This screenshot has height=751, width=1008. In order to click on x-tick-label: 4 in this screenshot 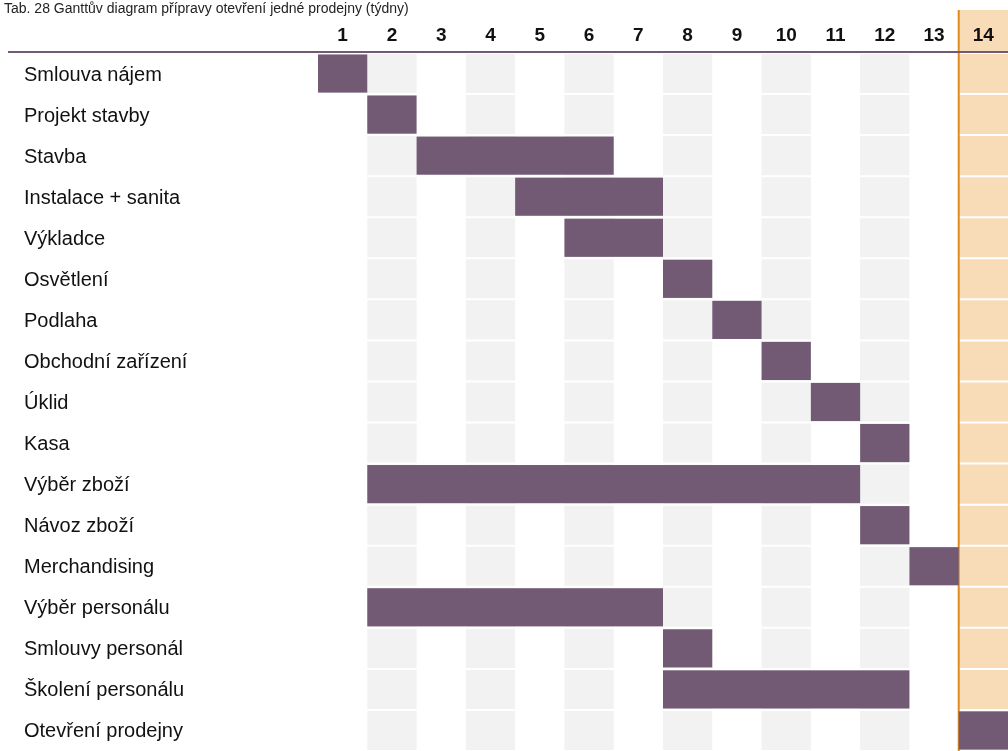, I will do `click(491, 34)`.